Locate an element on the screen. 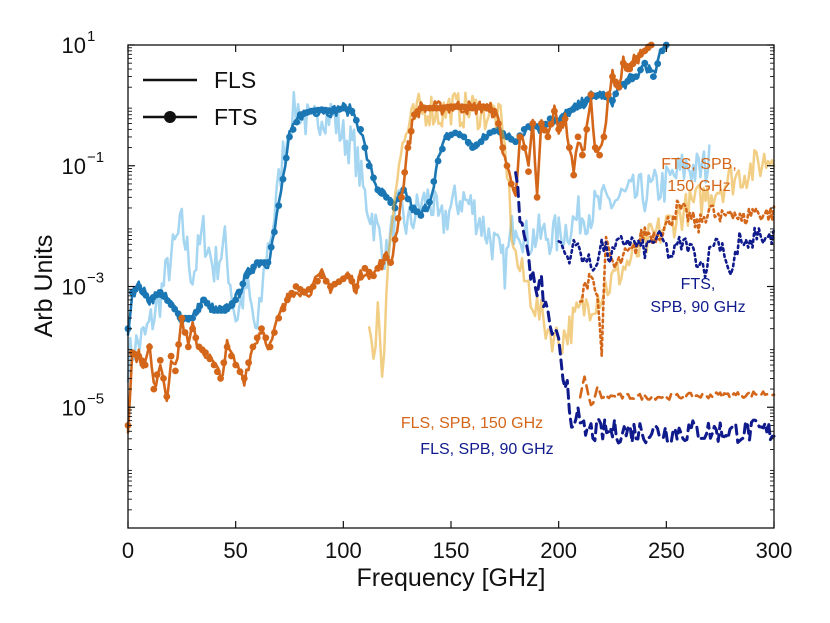  annotation-fts-spb-90-line2: SPB, 90 GHz is located at coordinates (697, 307).